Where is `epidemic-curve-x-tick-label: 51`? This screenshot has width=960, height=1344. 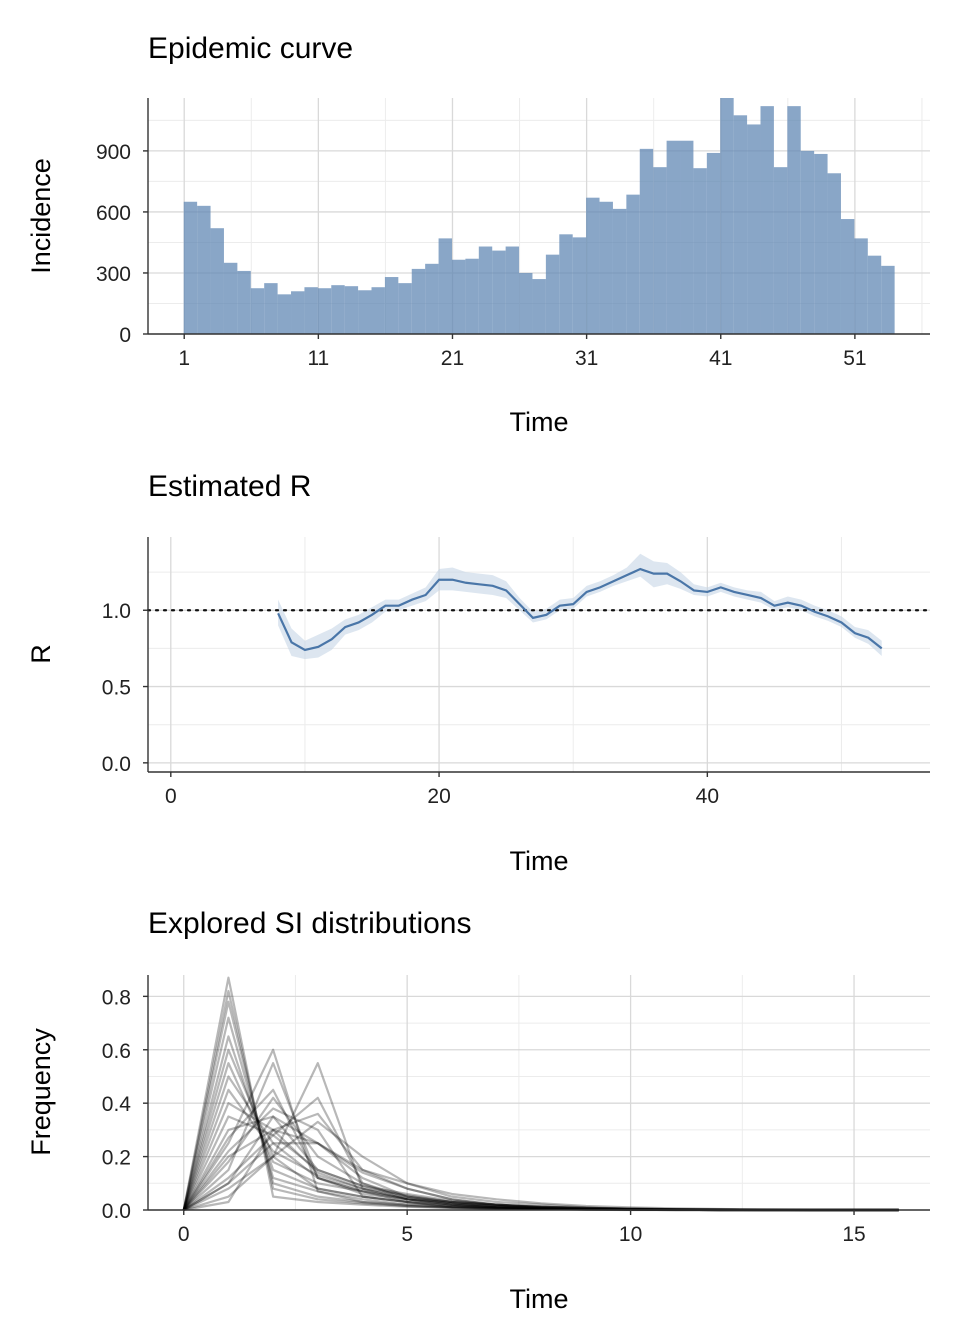
epidemic-curve-x-tick-label: 51 is located at coordinates (854, 358).